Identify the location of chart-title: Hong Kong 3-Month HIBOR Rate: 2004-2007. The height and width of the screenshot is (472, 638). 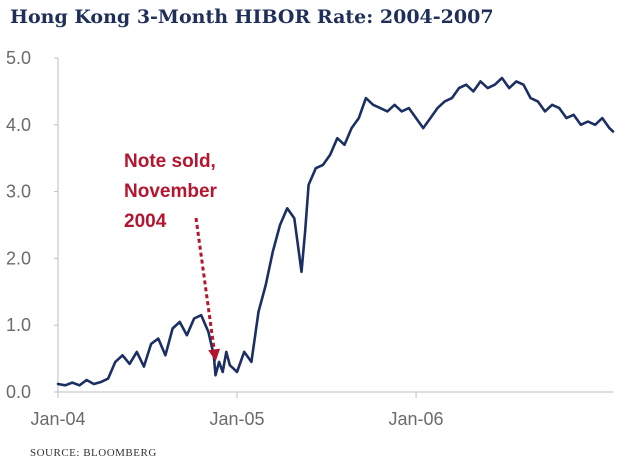
(252, 17).